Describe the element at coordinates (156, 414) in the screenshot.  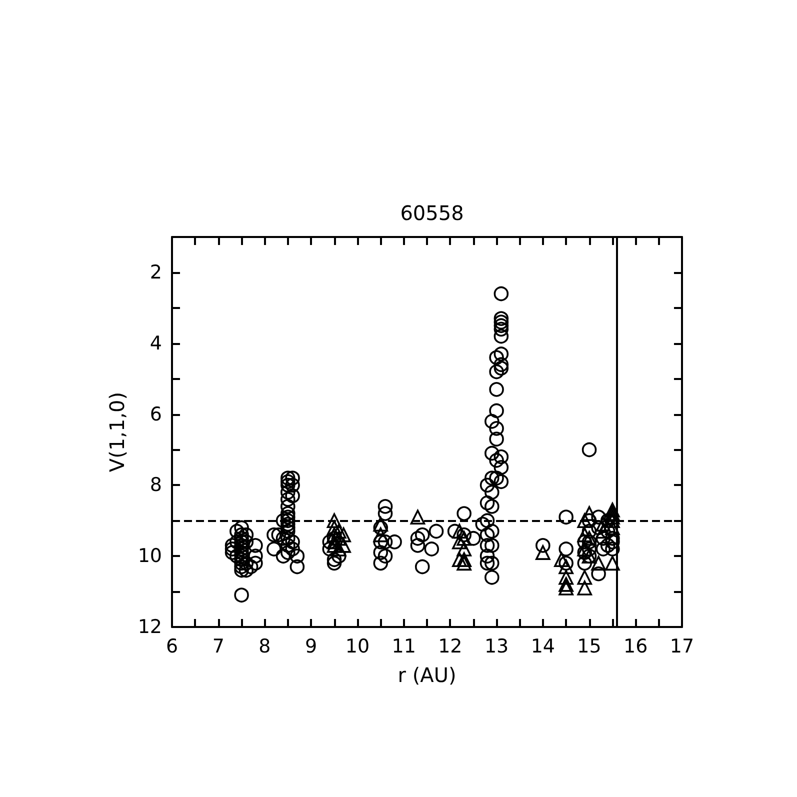
I see `y-tick-label: 6` at that location.